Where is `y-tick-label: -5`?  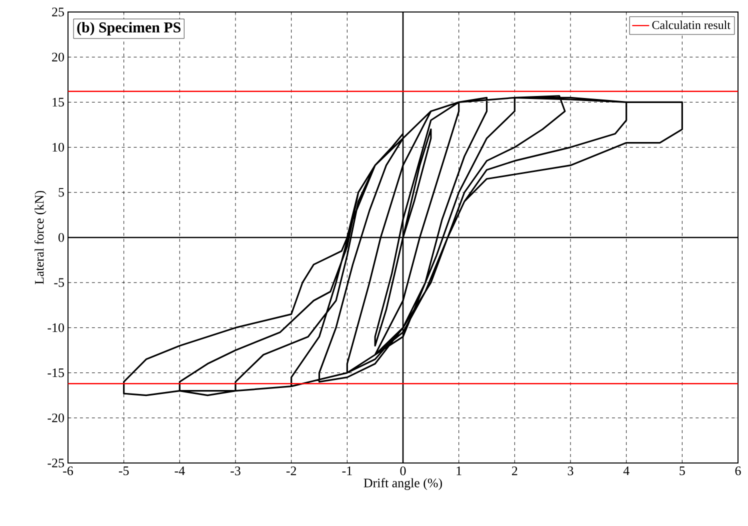
y-tick-label: -5 is located at coordinates (59, 282).